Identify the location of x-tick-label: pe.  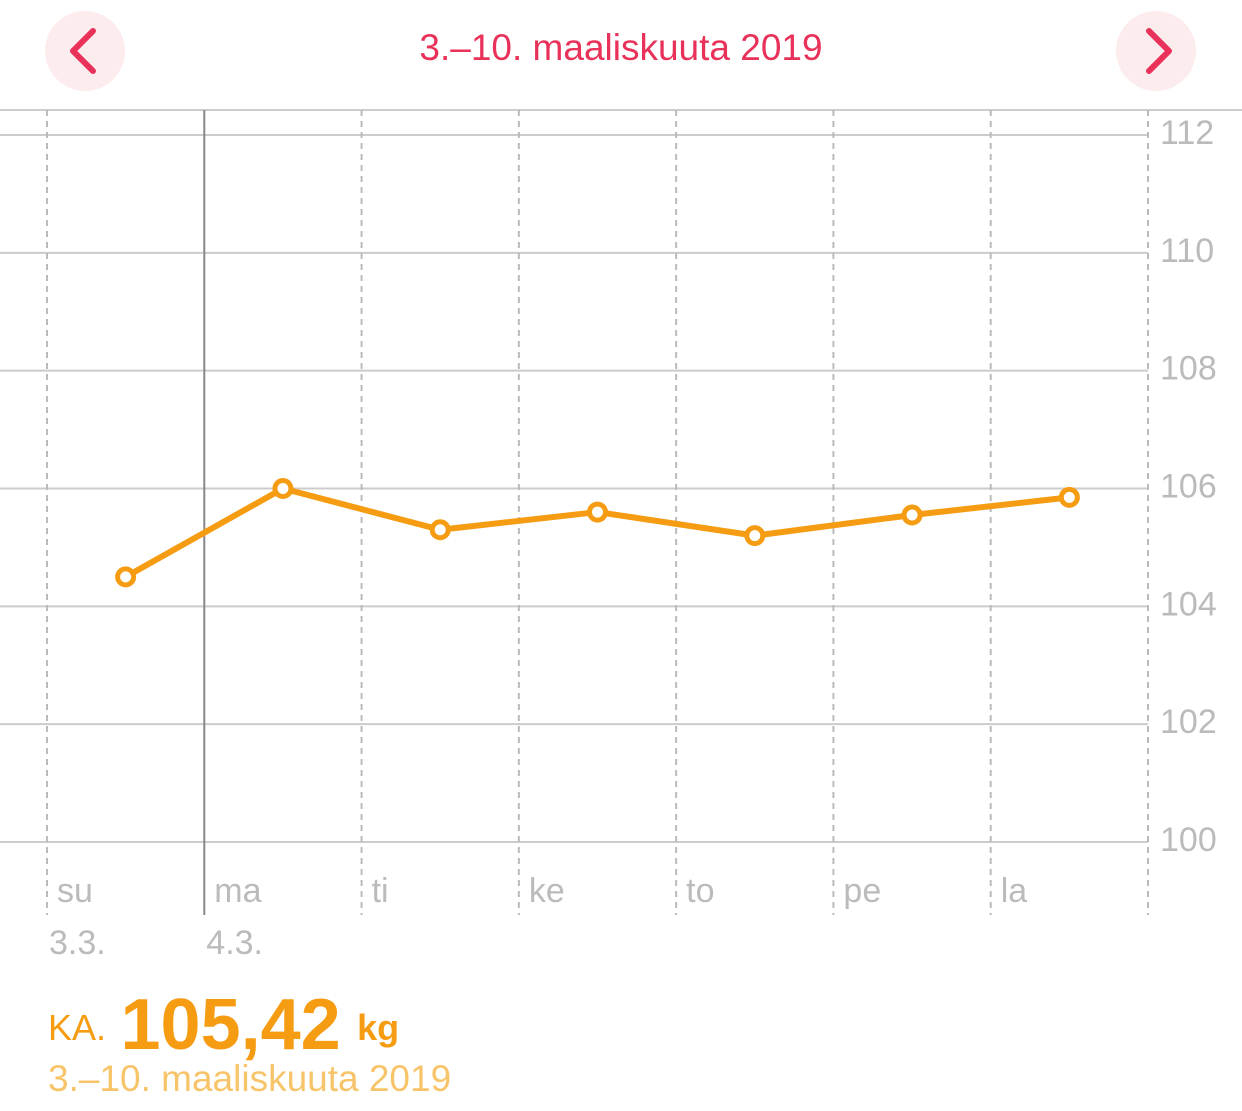
(862, 891).